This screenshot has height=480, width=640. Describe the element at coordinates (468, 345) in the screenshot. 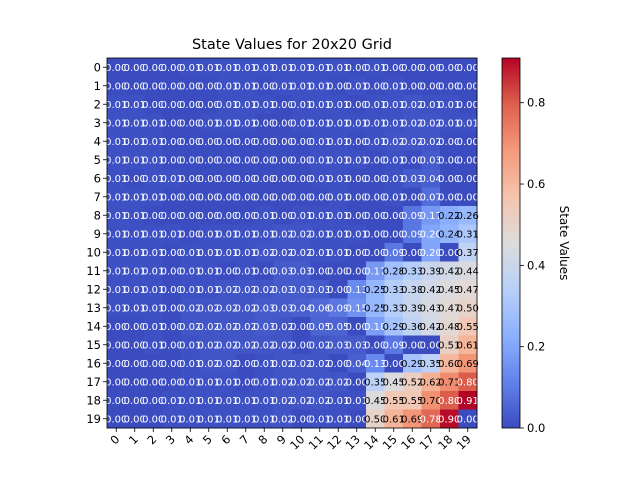

I see `cell-value-label: 0.61` at that location.